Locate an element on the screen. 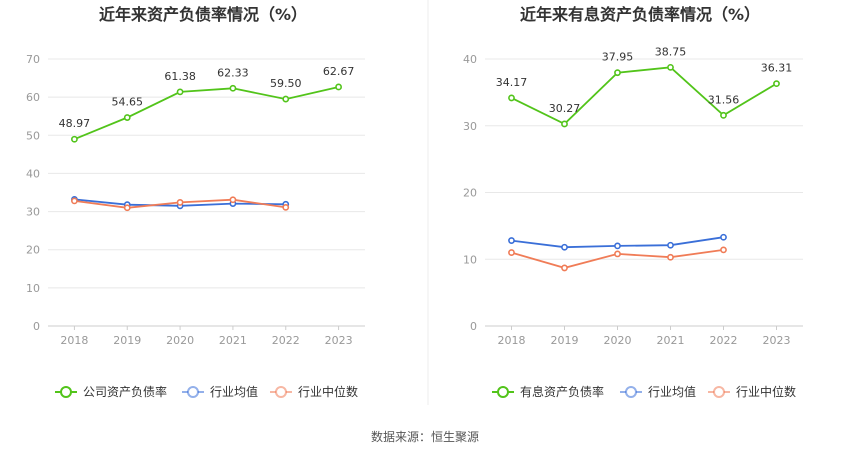 The image size is (850, 458). legend-item-company: 有息资产负债率 is located at coordinates (548, 391).